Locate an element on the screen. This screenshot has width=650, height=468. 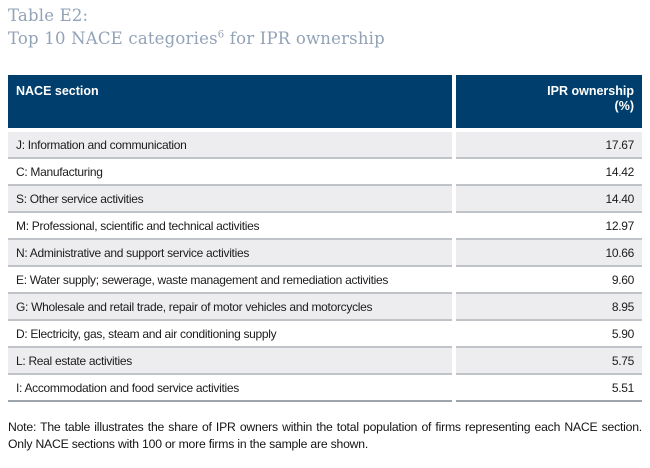
ipr-ownership-value-cell: 14.42 is located at coordinates (549, 172).